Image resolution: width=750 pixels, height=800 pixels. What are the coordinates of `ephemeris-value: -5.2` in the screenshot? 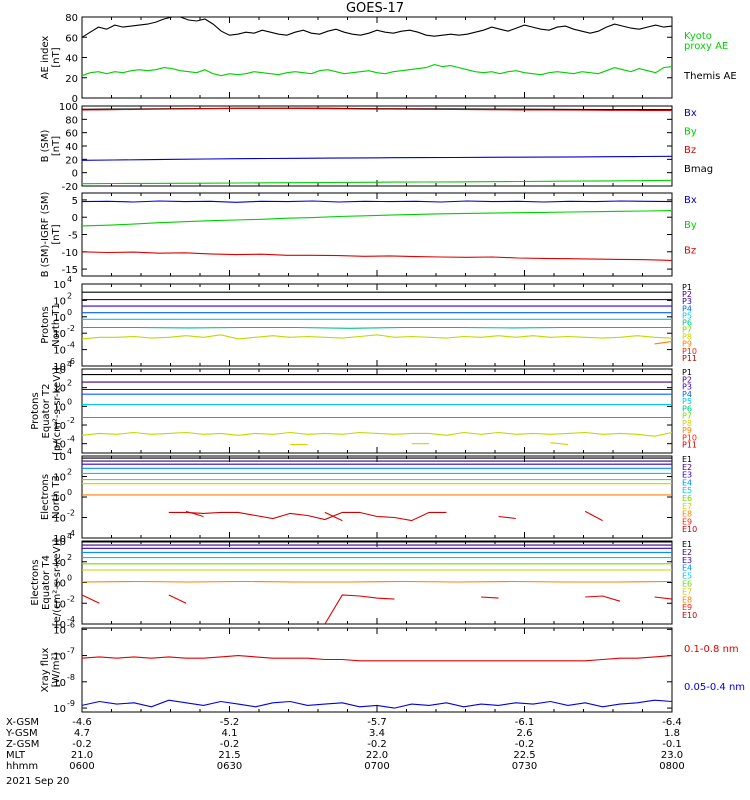 It's located at (230, 722).